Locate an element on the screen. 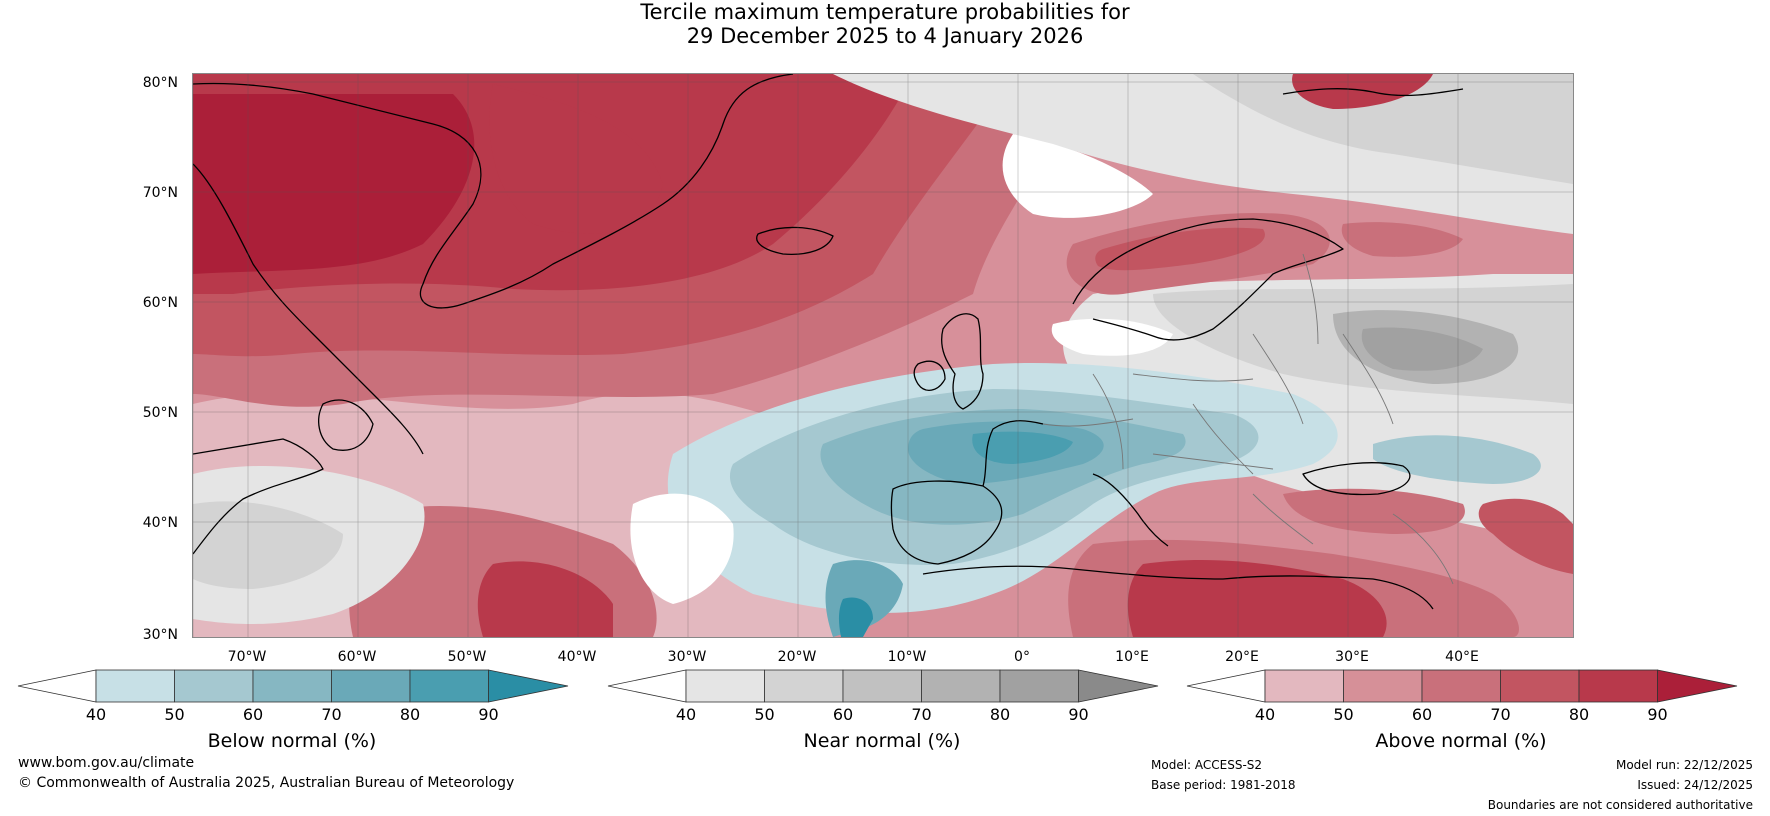 The image size is (1770, 816). legend-above-tick-40: 40 is located at coordinates (1265, 714).